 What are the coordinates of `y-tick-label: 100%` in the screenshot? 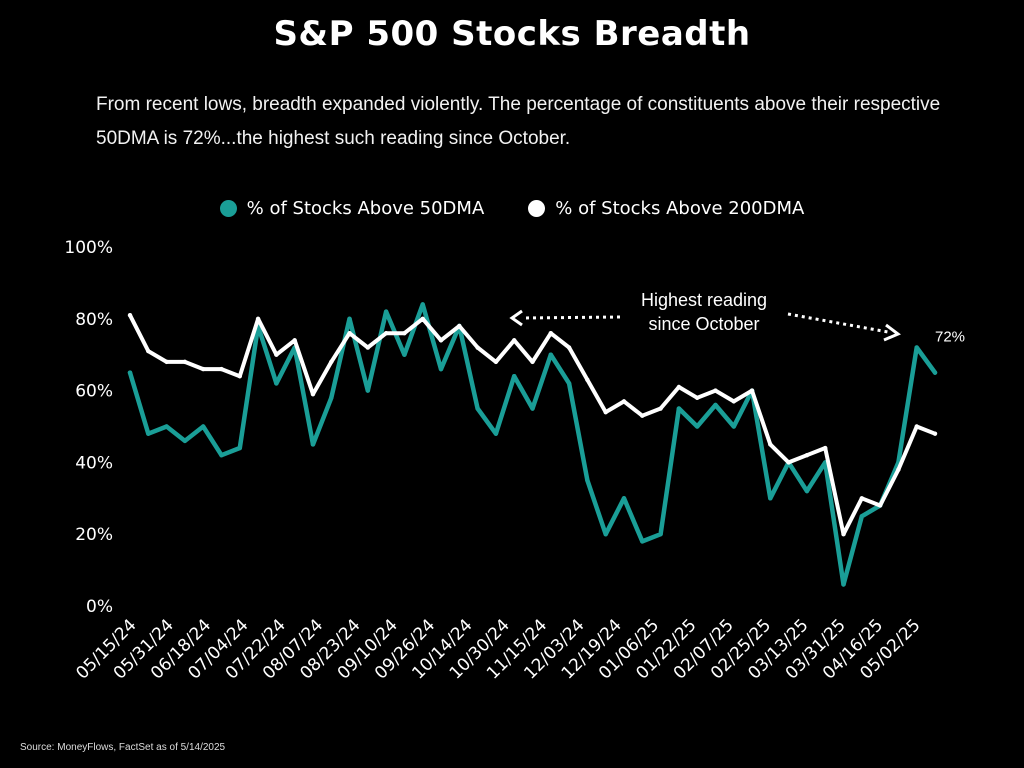 It's located at (88, 248).